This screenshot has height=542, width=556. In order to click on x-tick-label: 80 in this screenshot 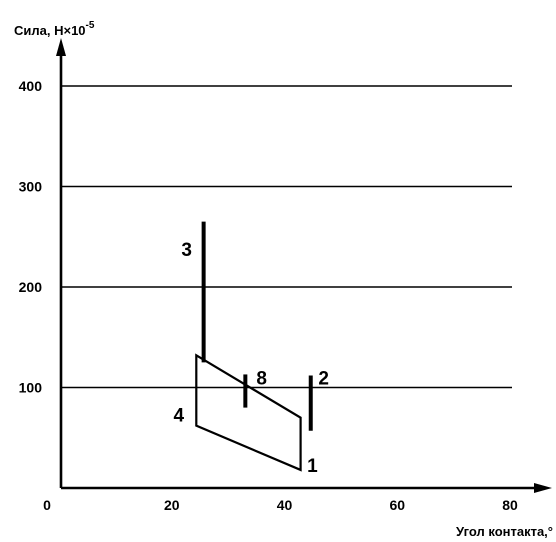, I will do `click(510, 505)`.